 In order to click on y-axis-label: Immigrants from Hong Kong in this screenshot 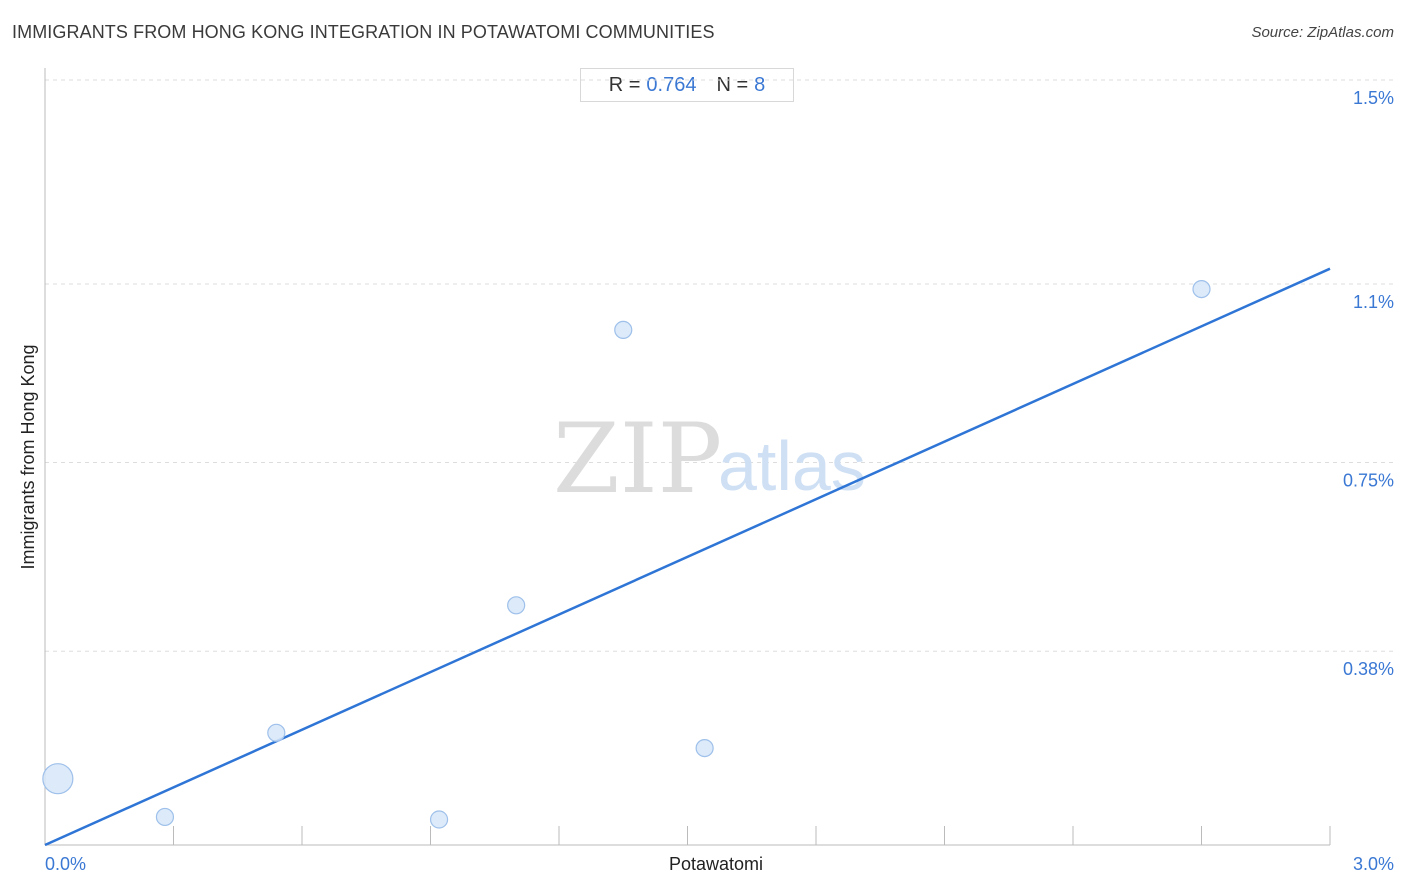, I will do `click(28, 456)`.